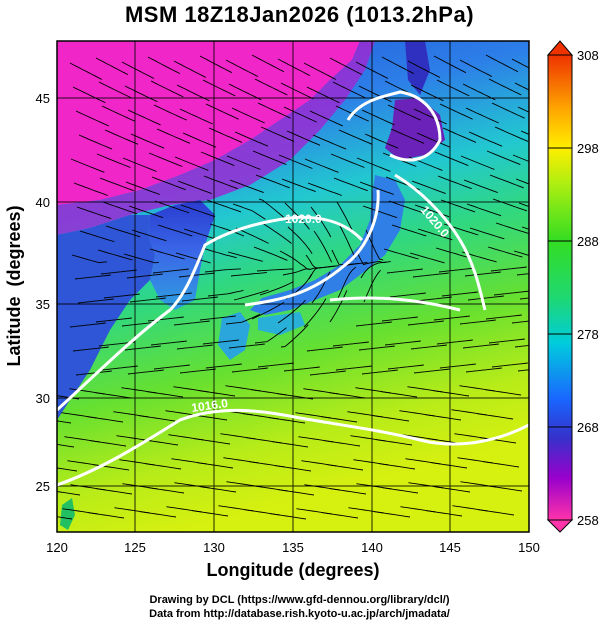  I want to click on y-tick-35: 35, so click(43, 304).